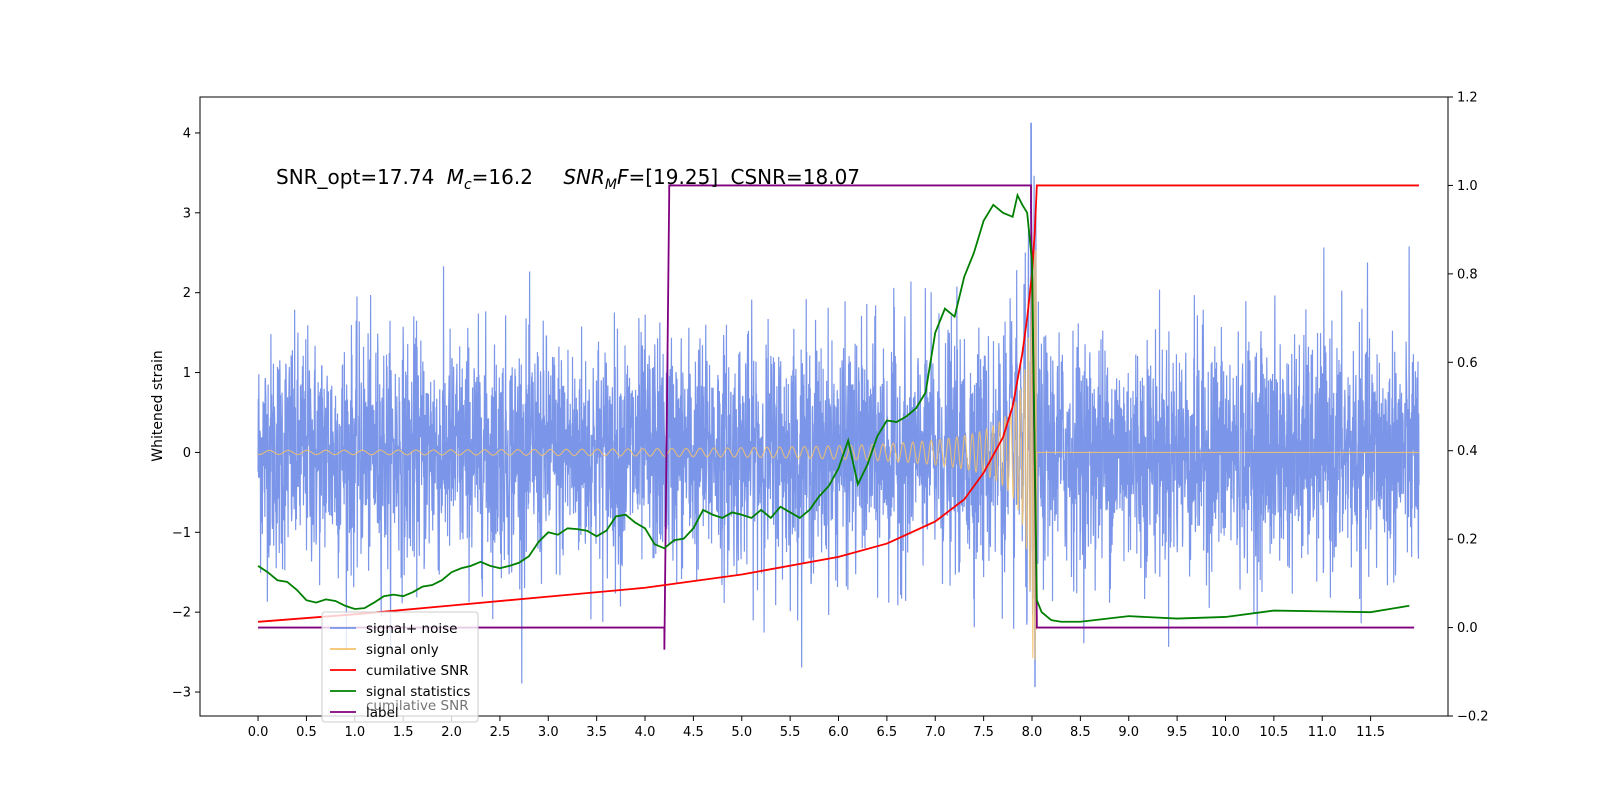  I want to click on y-right-tick-label: 0.4, so click(1467, 451).